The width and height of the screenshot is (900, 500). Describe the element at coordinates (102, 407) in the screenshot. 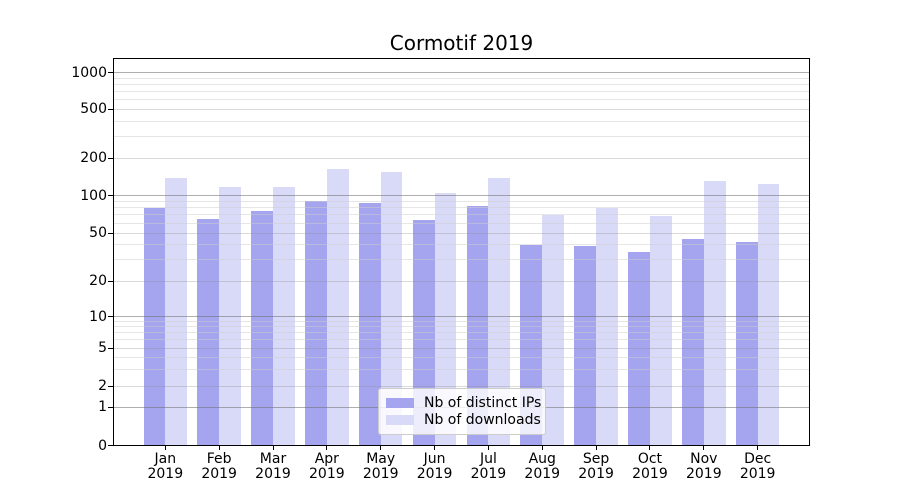

I see `y-tick-label-1: 1` at that location.